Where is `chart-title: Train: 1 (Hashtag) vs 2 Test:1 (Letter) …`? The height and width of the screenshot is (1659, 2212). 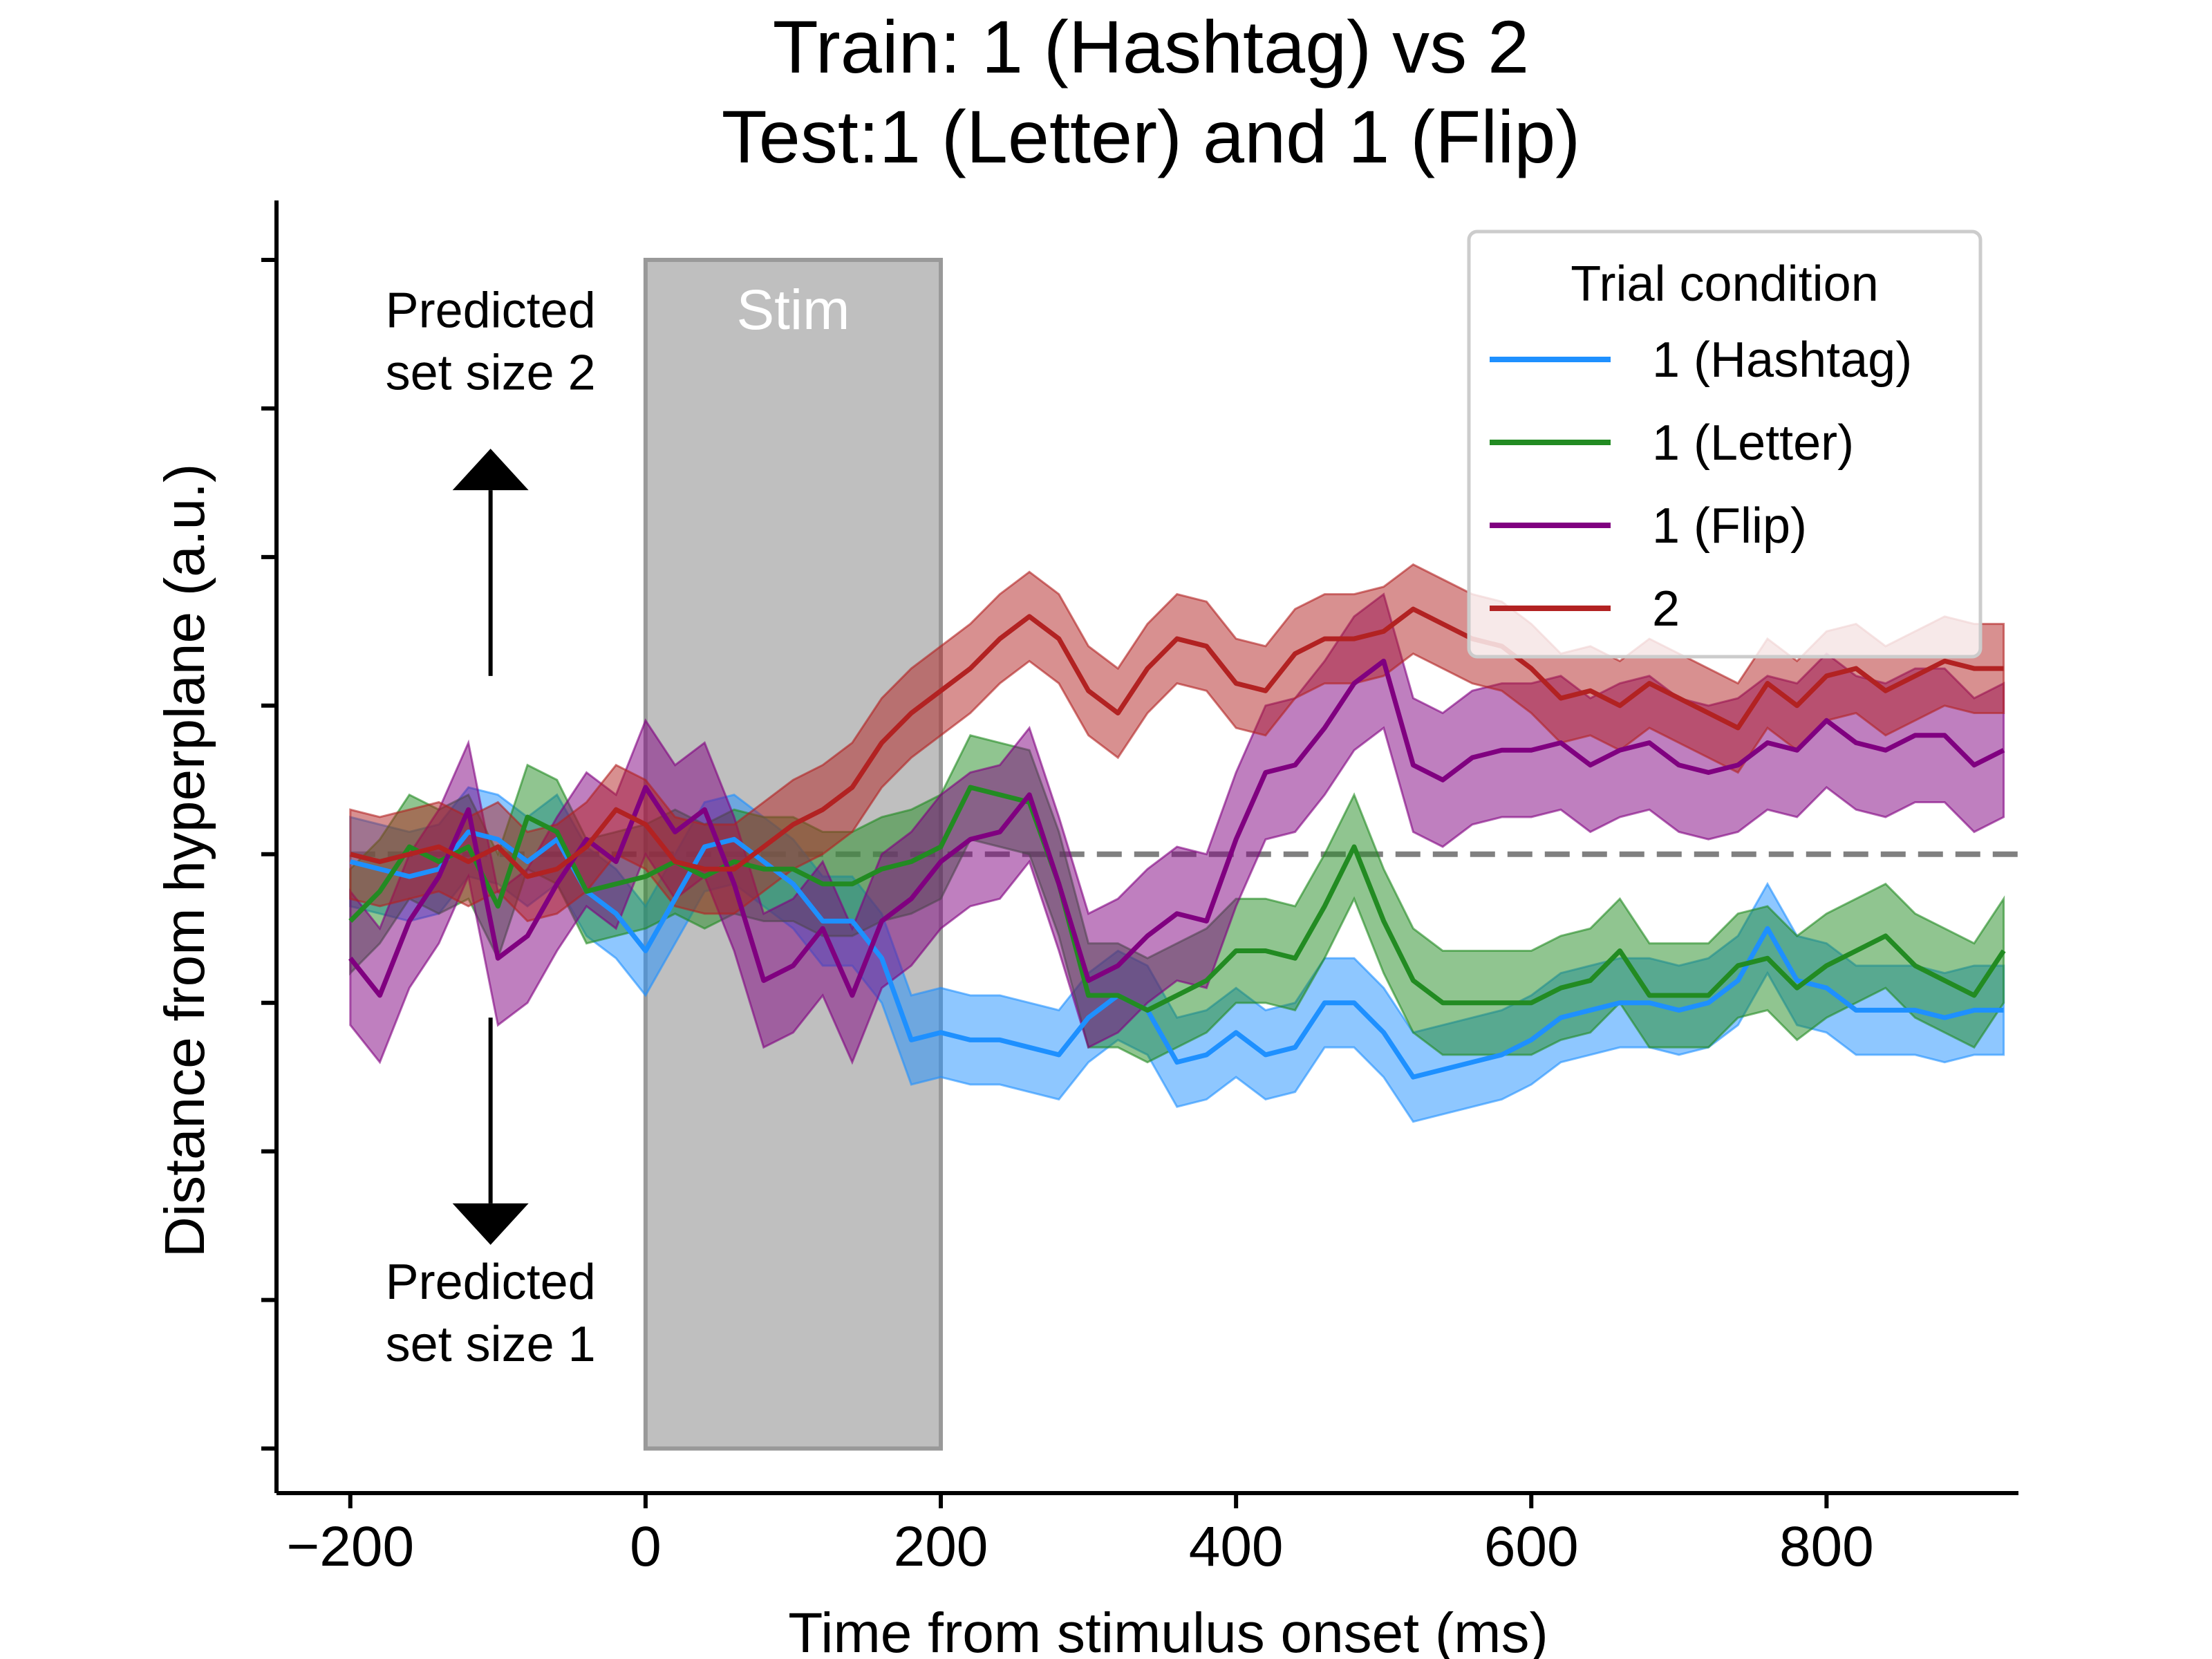
chart-title: Train: 1 (Hashtag) vs 2 Test:1 (Letter) … is located at coordinates (1151, 92).